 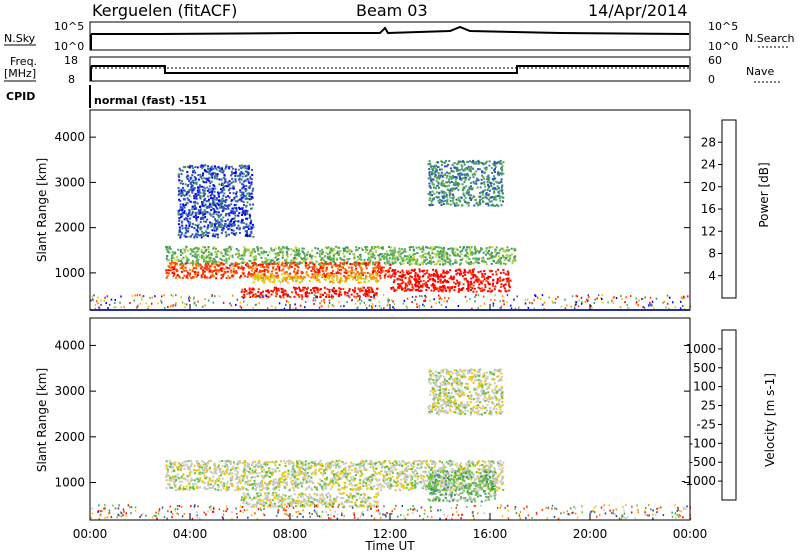 What do you see at coordinates (712, 276) in the screenshot?
I see `colorbar-tick-label: 4` at bounding box center [712, 276].